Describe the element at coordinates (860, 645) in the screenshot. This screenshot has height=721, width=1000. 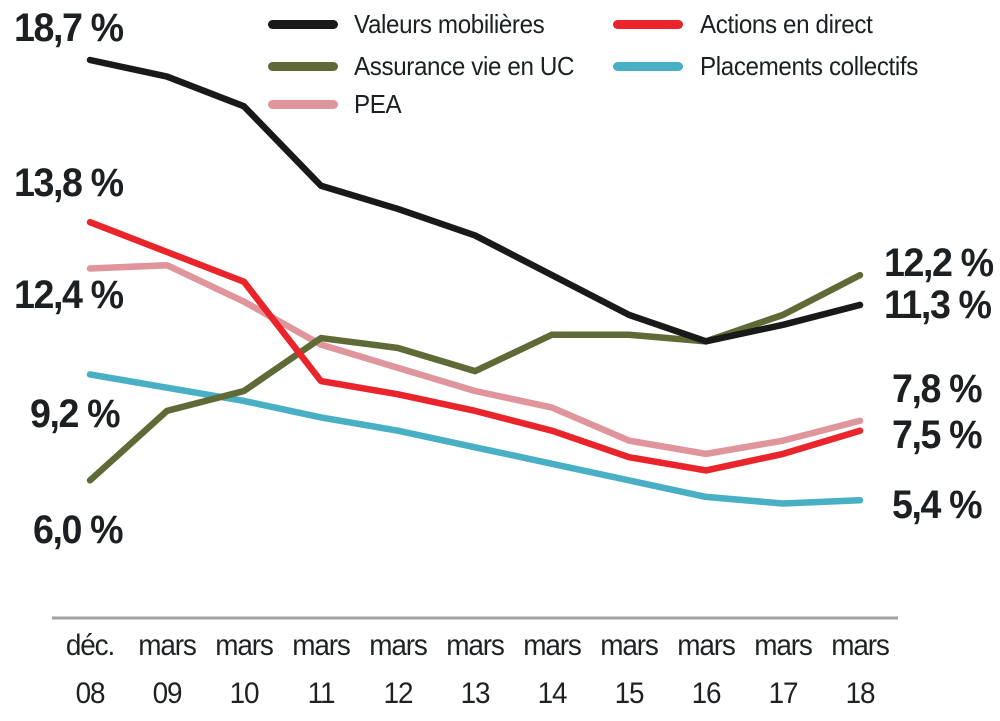
I see `x-tick-month-10: mars` at that location.